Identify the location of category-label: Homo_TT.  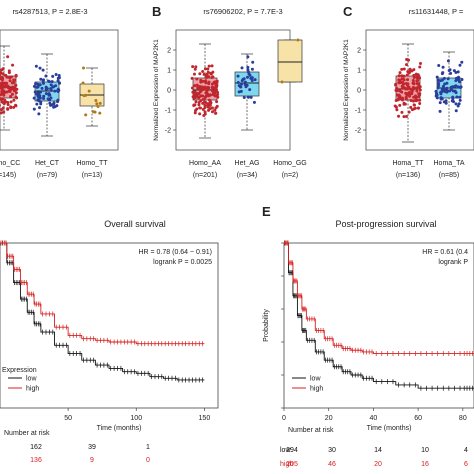
(92, 163).